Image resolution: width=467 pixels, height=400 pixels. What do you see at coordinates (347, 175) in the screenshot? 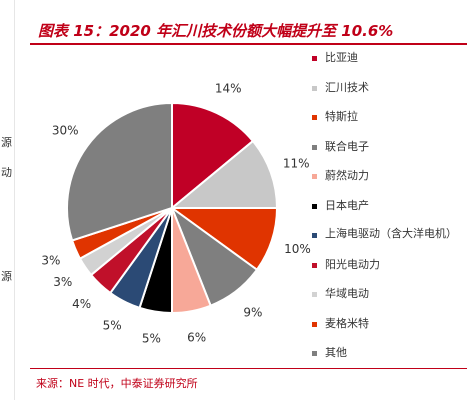
I see `legend-label-4: 蔚然动力` at bounding box center [347, 175].